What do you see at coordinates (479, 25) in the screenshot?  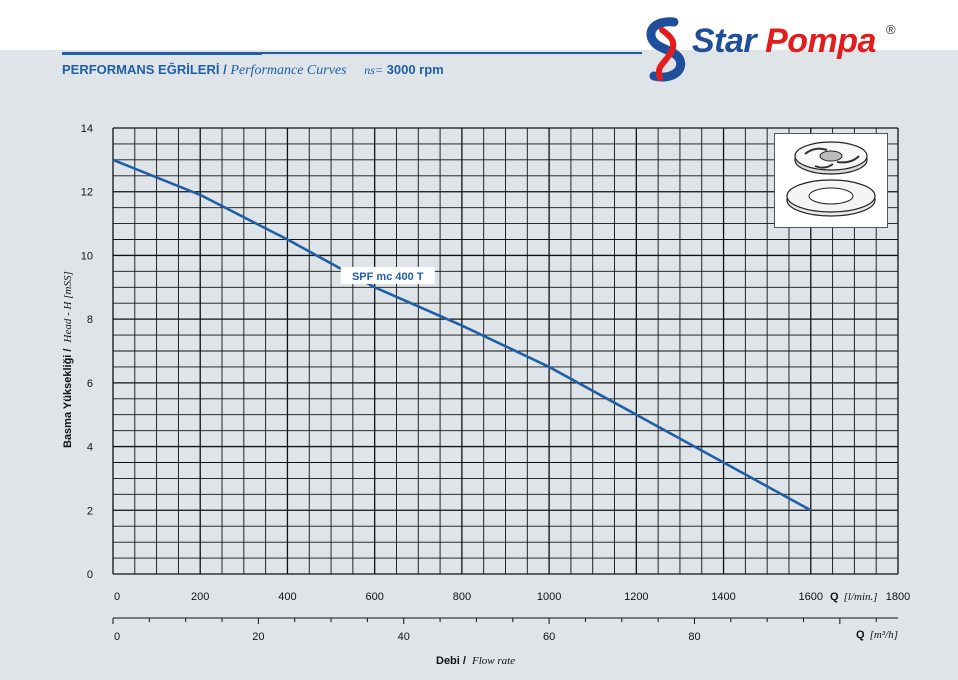 I see `top-band` at bounding box center [479, 25].